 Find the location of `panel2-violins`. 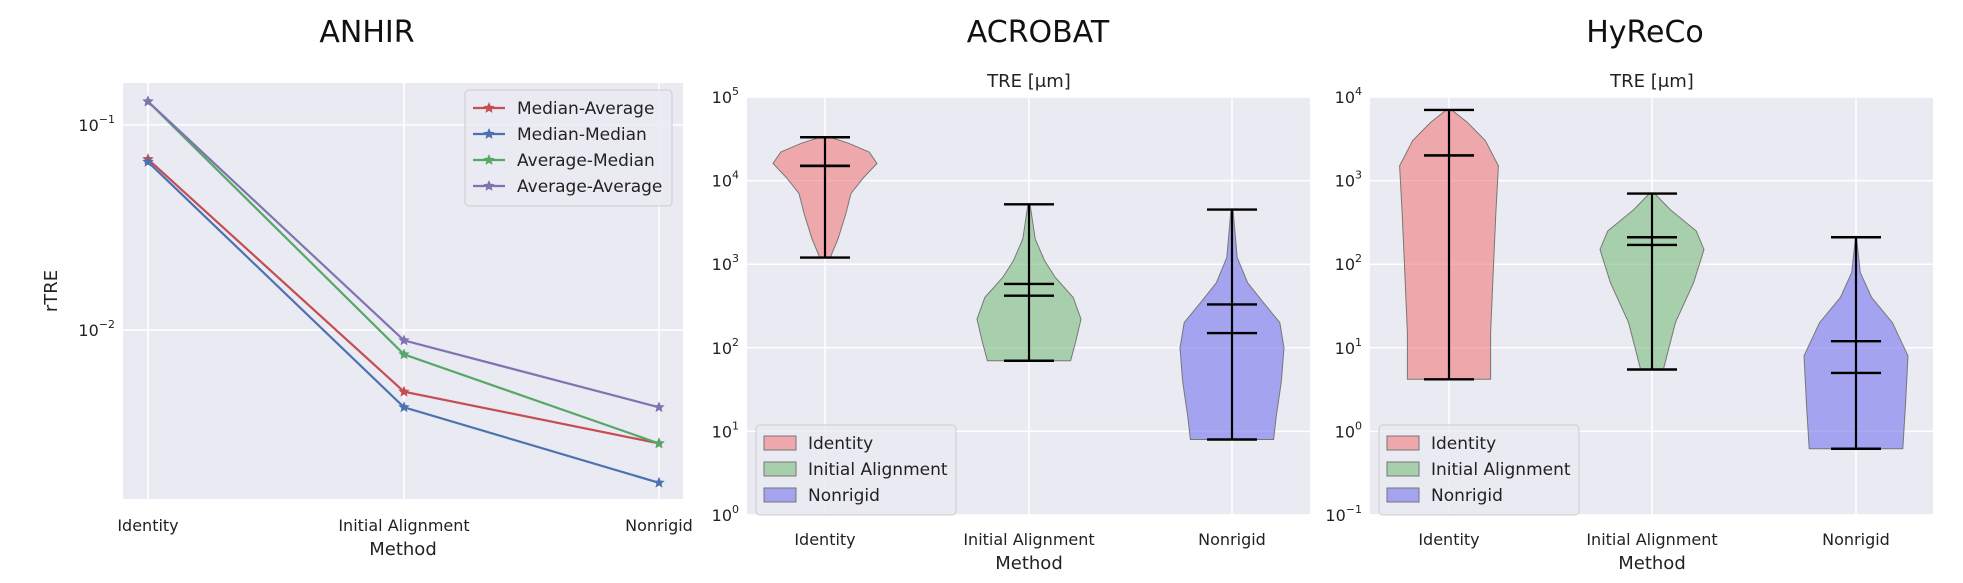

panel2-violins is located at coordinates (1028, 288).